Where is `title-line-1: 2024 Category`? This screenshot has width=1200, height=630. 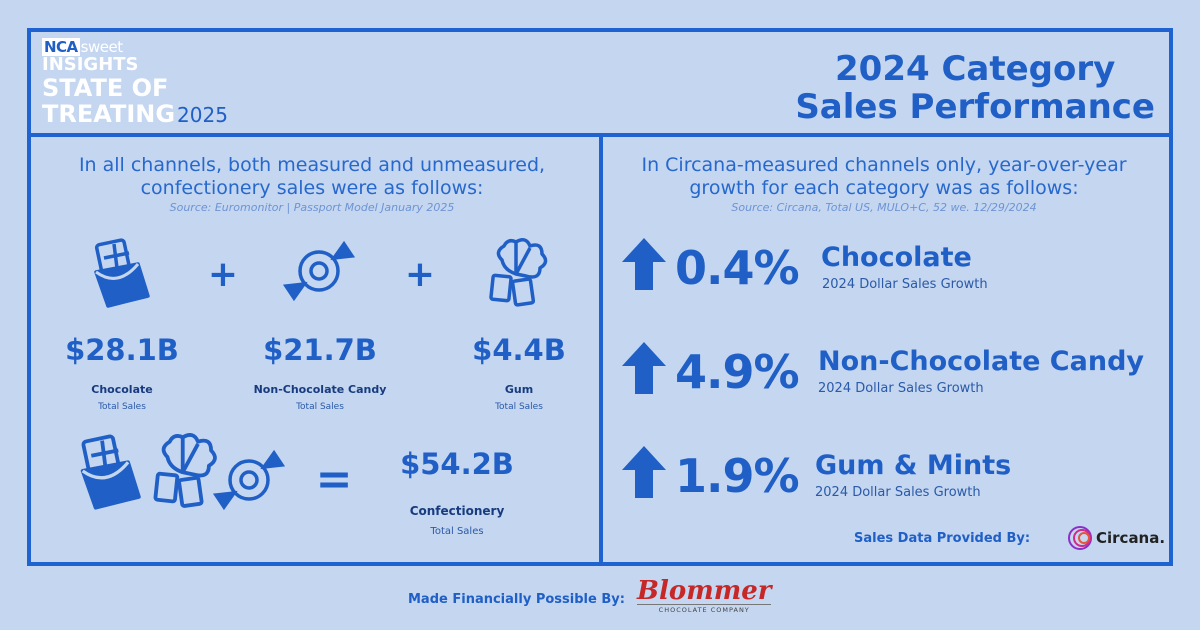 title-line-1: 2024 Category is located at coordinates (975, 69).